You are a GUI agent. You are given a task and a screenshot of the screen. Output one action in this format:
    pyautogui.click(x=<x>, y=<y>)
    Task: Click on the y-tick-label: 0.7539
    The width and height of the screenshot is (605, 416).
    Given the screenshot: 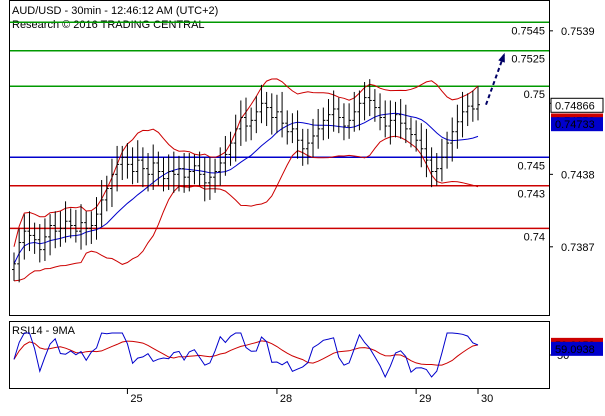 What is the action you would take?
    pyautogui.click(x=578, y=32)
    